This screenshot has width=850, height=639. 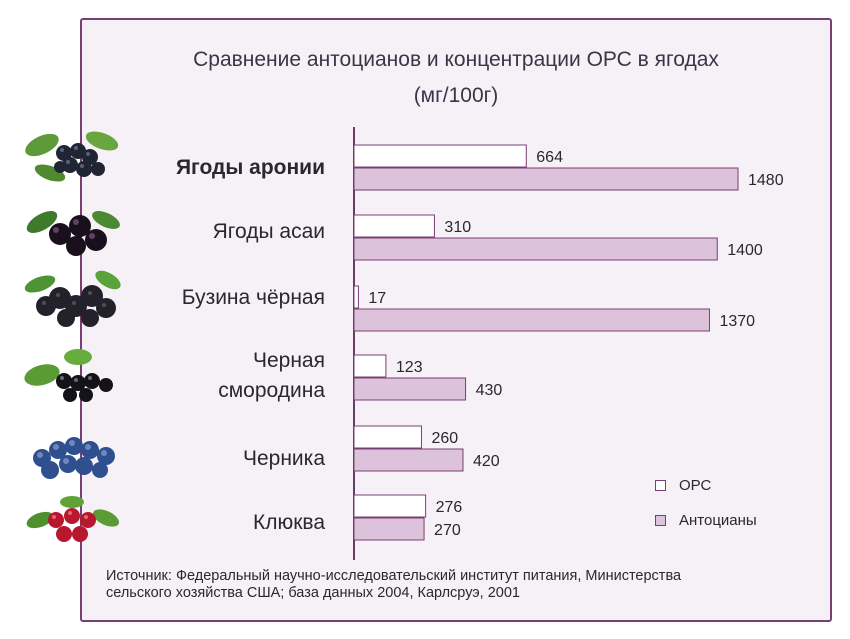 I want to click on bar-label-anthocyanins: 270, so click(x=447, y=530).